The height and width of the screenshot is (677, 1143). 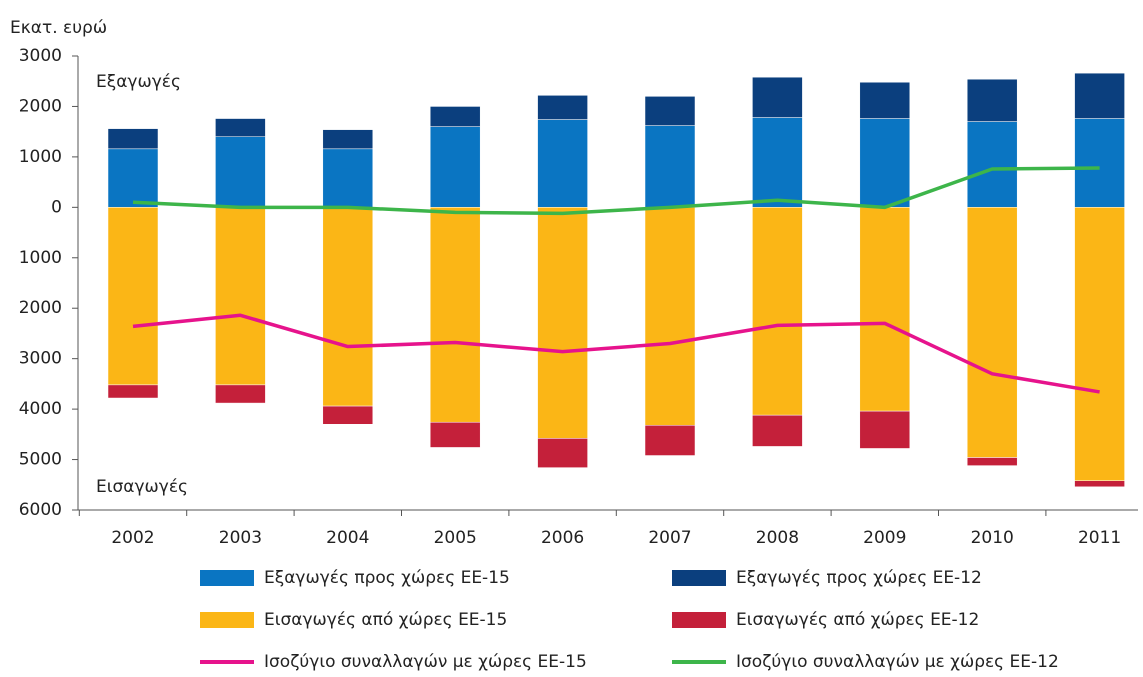 I want to click on x-tick-label: 2004, so click(x=347, y=538).